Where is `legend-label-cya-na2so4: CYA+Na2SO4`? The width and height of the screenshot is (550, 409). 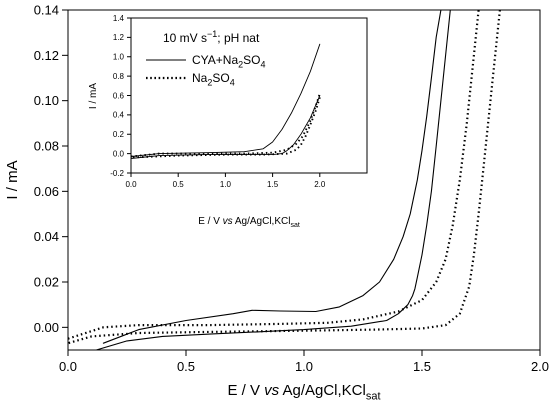 legend-label-cya-na2so4: CYA+Na2SO4 is located at coordinates (229, 61).